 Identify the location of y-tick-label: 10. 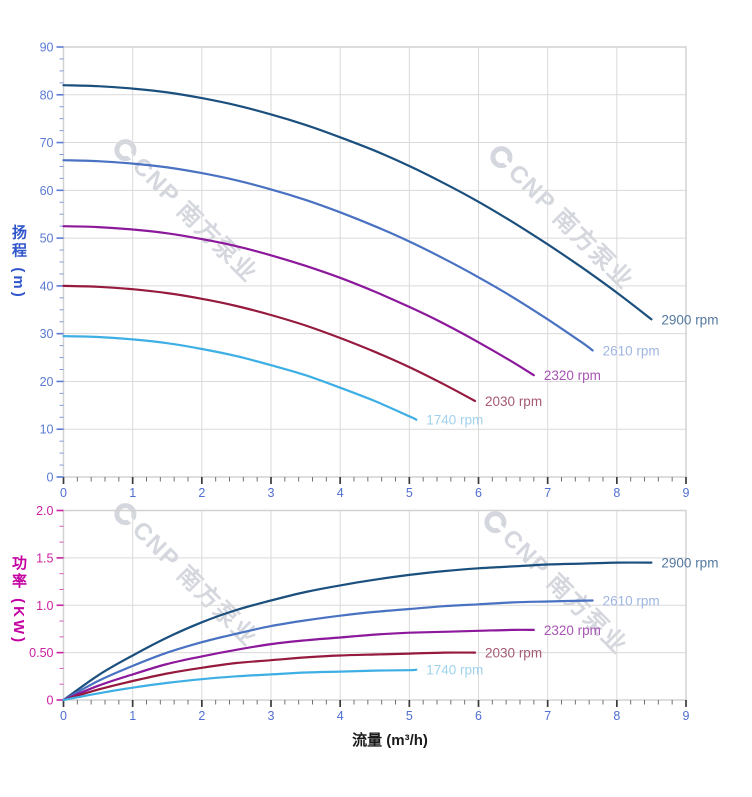
(47, 430).